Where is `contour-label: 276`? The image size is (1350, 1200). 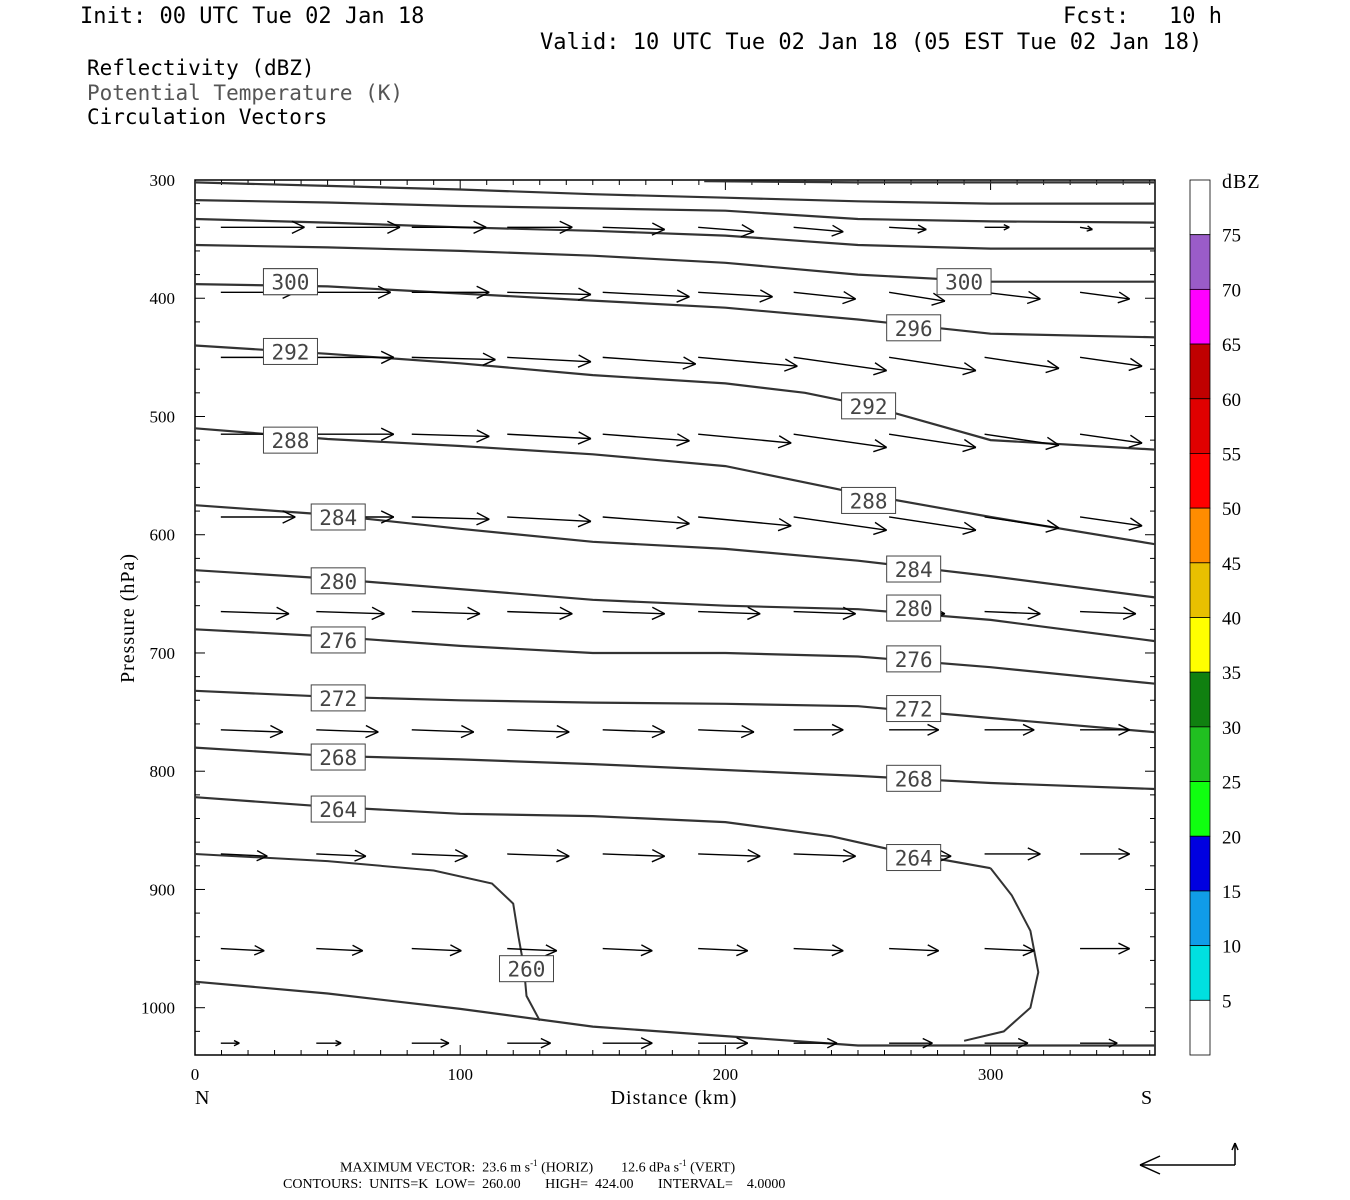 contour-label: 276 is located at coordinates (338, 641).